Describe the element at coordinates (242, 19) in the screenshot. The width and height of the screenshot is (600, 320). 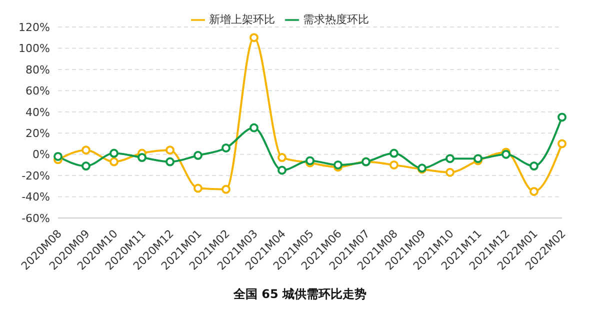
I see `legend-label: 新增上架环比` at that location.